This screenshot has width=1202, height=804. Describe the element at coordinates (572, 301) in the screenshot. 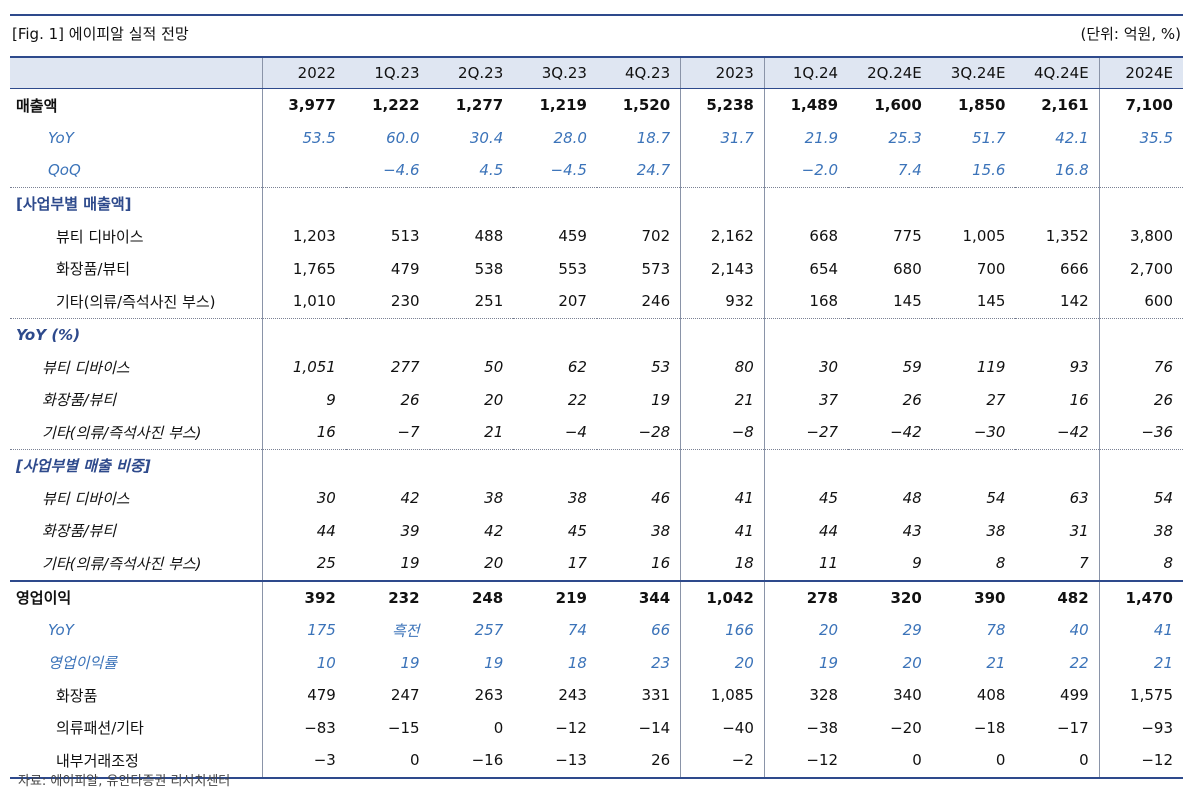

I see `table-cell: 207` at that location.